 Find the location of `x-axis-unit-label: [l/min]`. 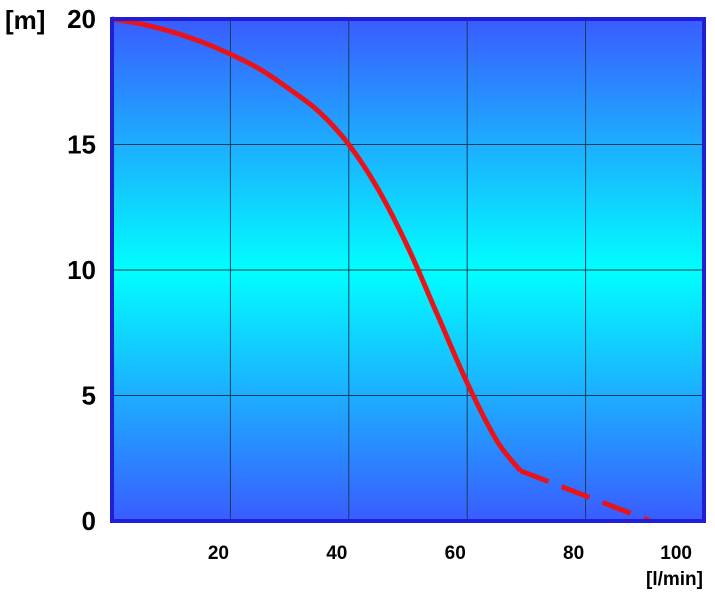

x-axis-unit-label: [l/min] is located at coordinates (674, 579).